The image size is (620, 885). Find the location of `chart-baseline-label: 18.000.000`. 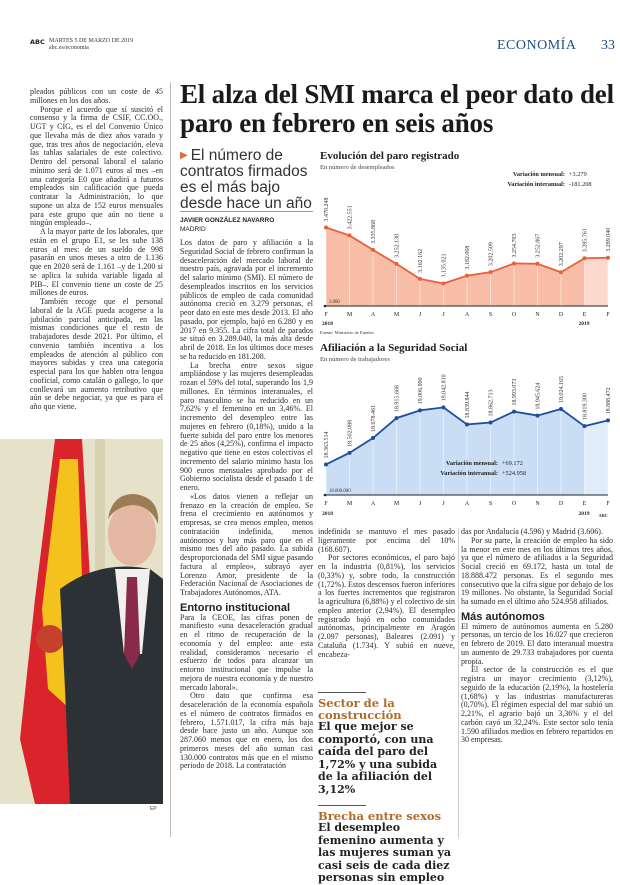

chart-baseline-label: 18.000.000 is located at coordinates (340, 491).